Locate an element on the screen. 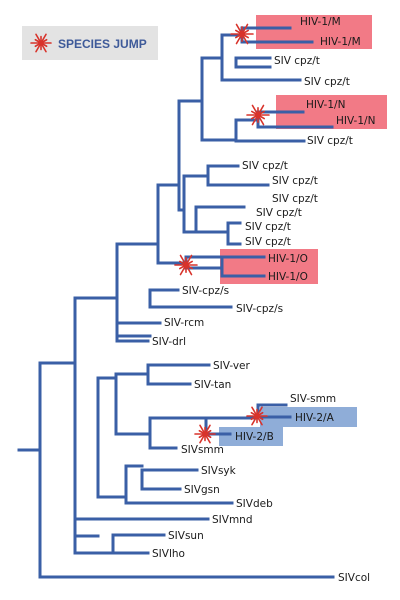 The width and height of the screenshot is (400, 600). highlight-hiv2-b is located at coordinates (251, 436).